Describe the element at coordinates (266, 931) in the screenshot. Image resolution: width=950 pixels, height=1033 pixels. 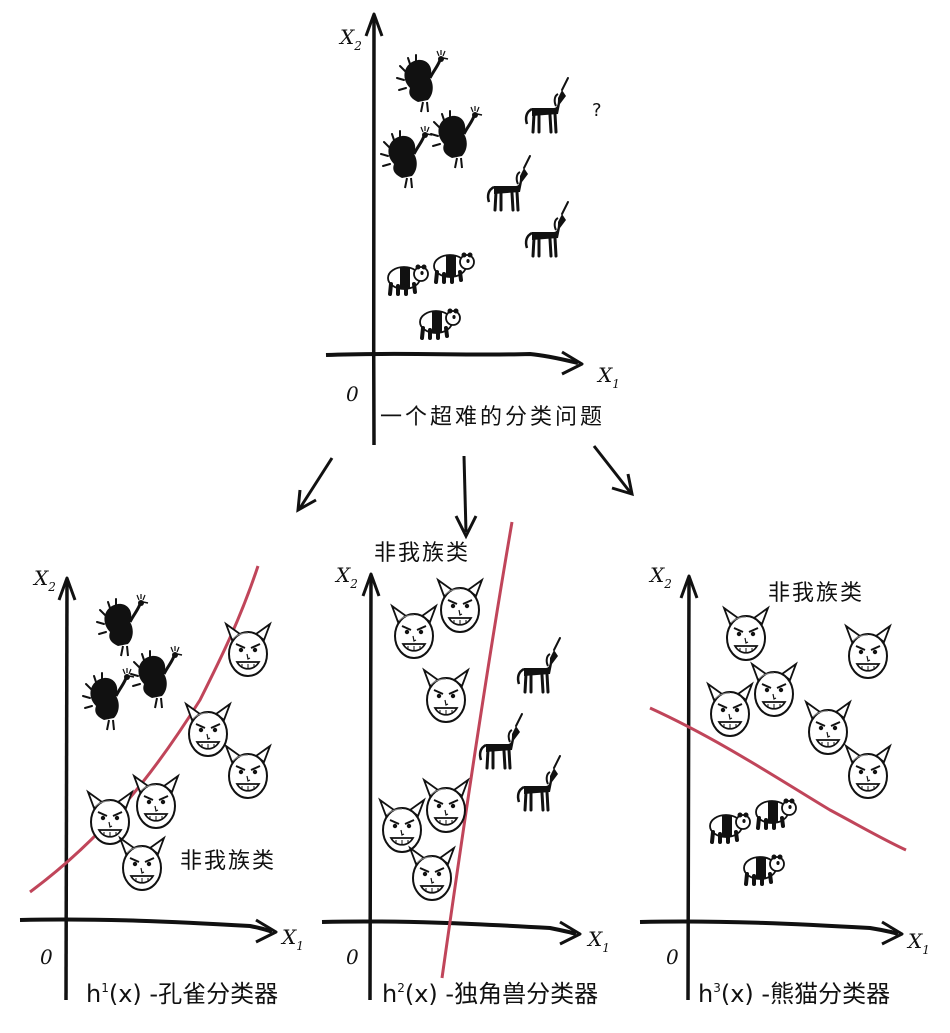
I see `panel1-x-arrow-icon` at that location.